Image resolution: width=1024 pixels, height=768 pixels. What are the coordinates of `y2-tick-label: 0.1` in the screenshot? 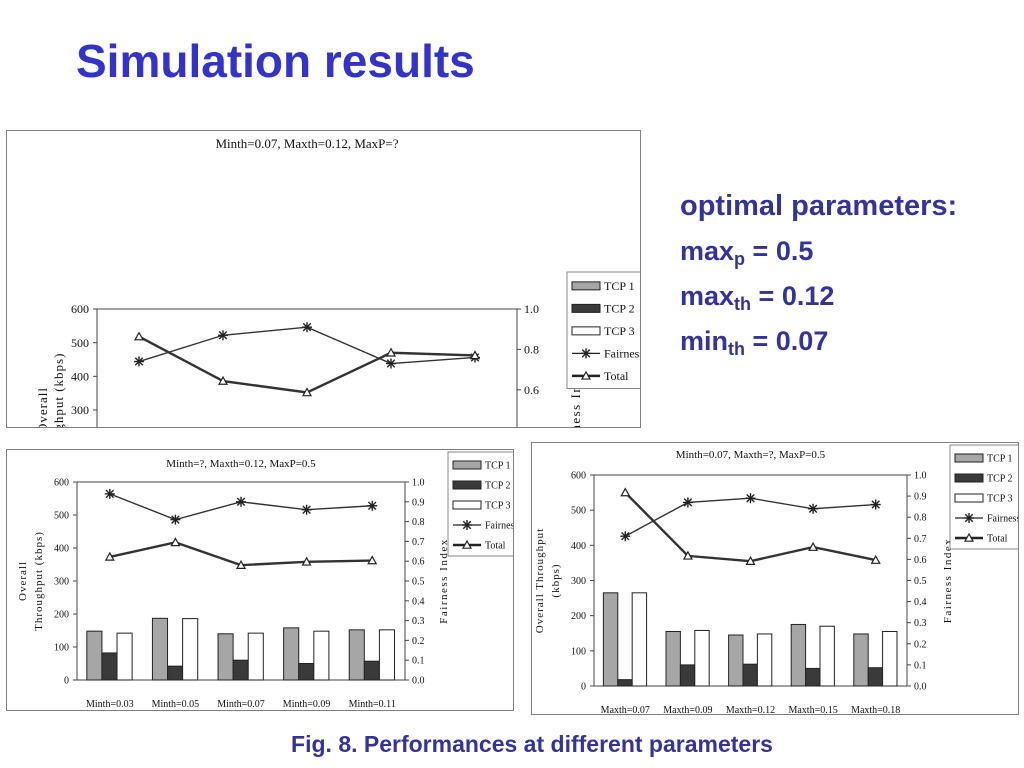 It's located at (920, 665).